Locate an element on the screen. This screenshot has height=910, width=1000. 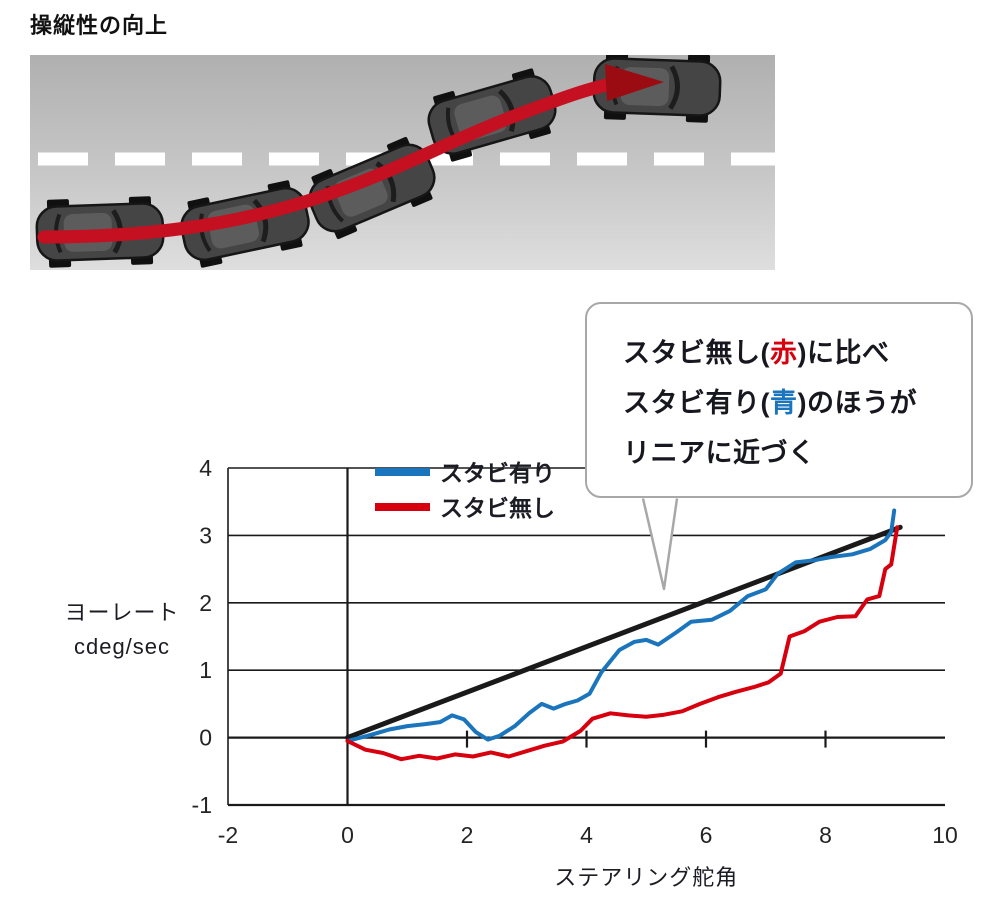
callout-accent-blue: 青 is located at coordinates (784, 403).